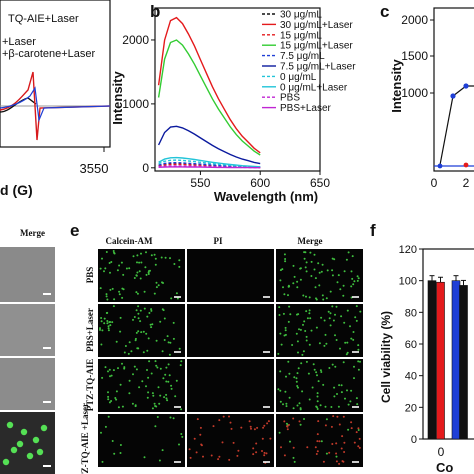  What do you see at coordinates (218, 241) in the screenshot?
I see `panel-e-header-pi: PI` at bounding box center [218, 241].